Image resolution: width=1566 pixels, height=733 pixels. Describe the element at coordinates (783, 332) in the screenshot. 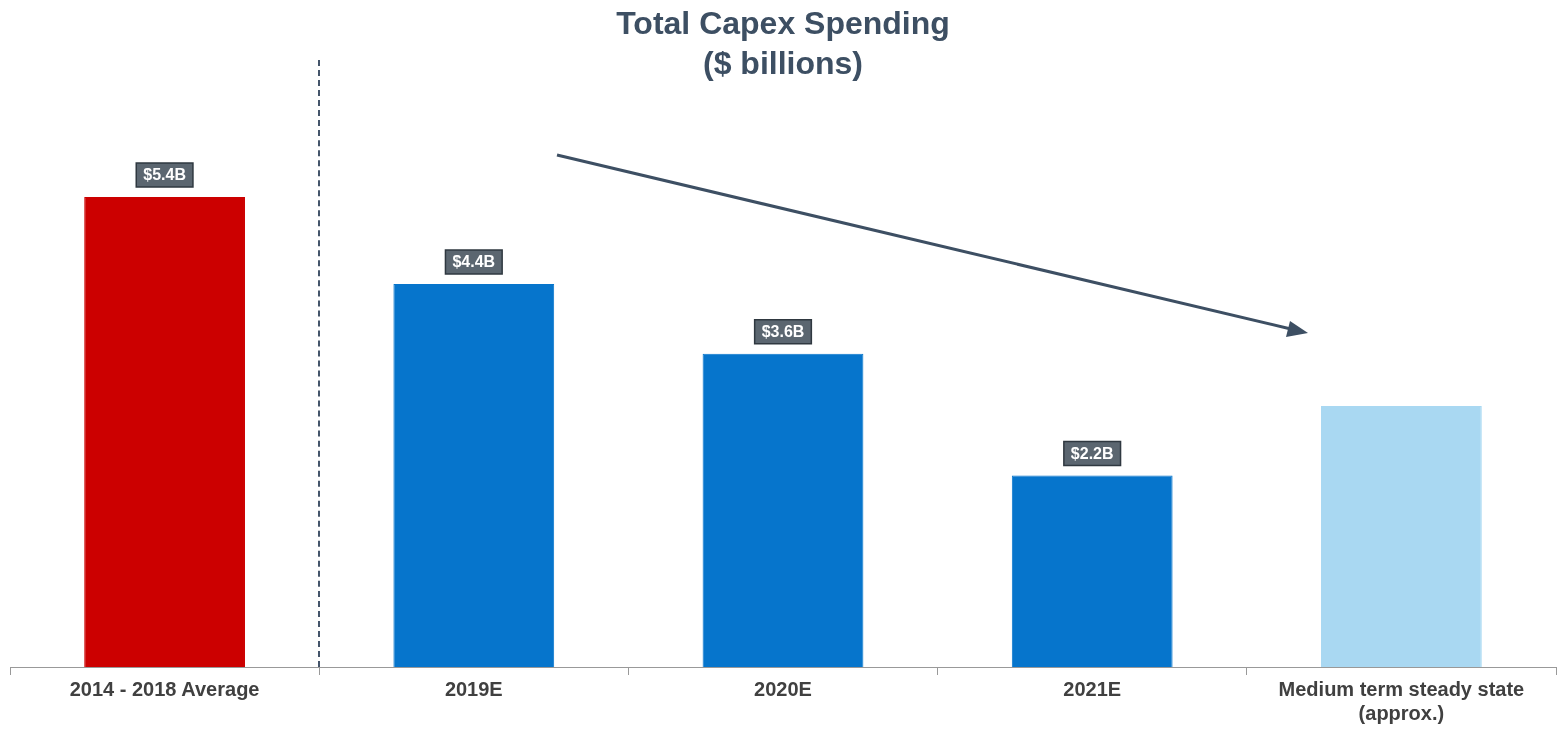

I see `data-label: $3.6B` at that location.